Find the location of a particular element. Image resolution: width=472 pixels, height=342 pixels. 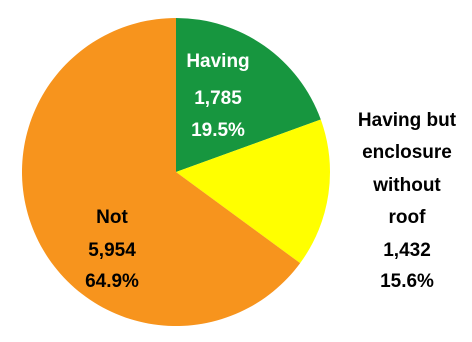

label-having-name: Having is located at coordinates (217, 61).